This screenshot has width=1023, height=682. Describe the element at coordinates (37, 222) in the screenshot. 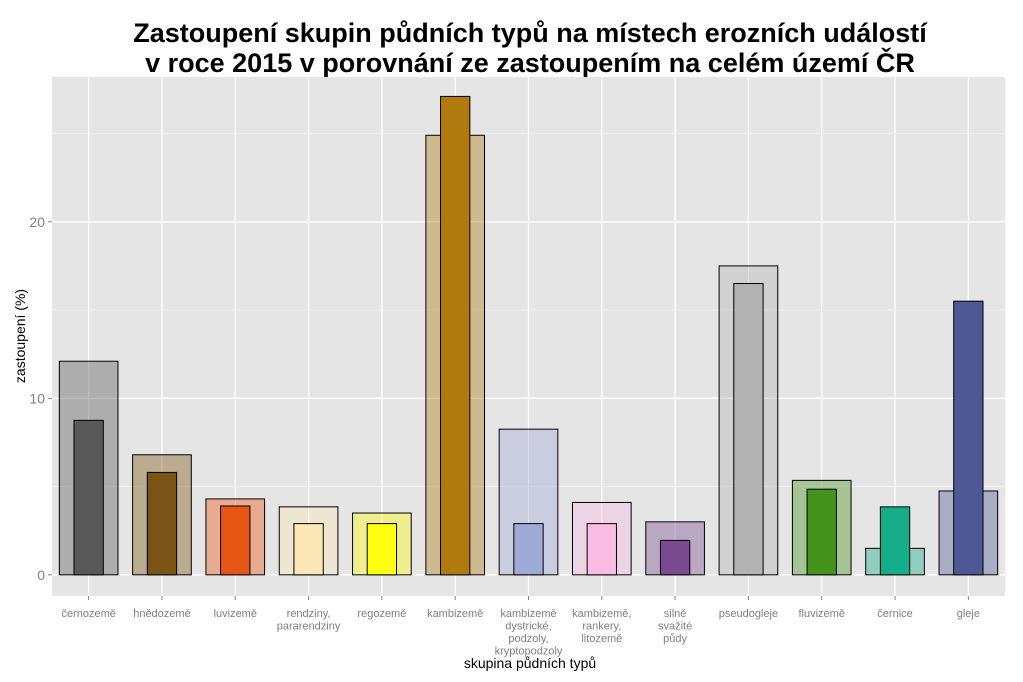

I see `y-tick-label: 20` at that location.